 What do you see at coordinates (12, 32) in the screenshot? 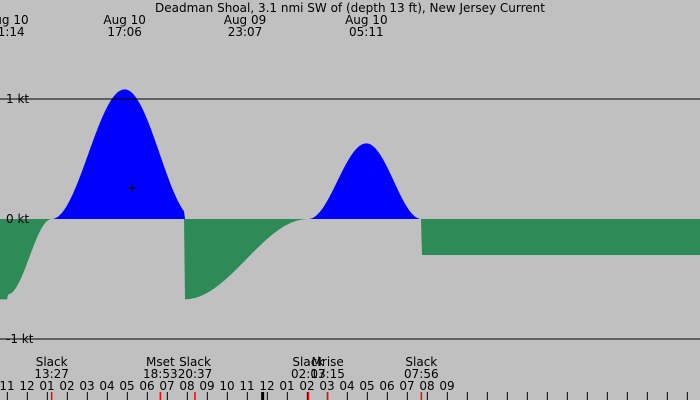
I see `top-event-time: 11:14` at bounding box center [12, 32].